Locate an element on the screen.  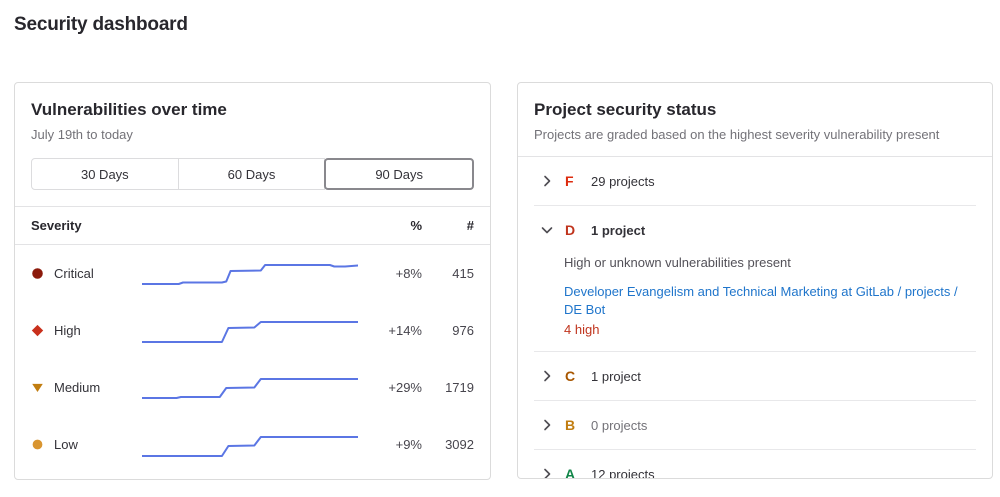
medium-severity-icon is located at coordinates (37, 387).